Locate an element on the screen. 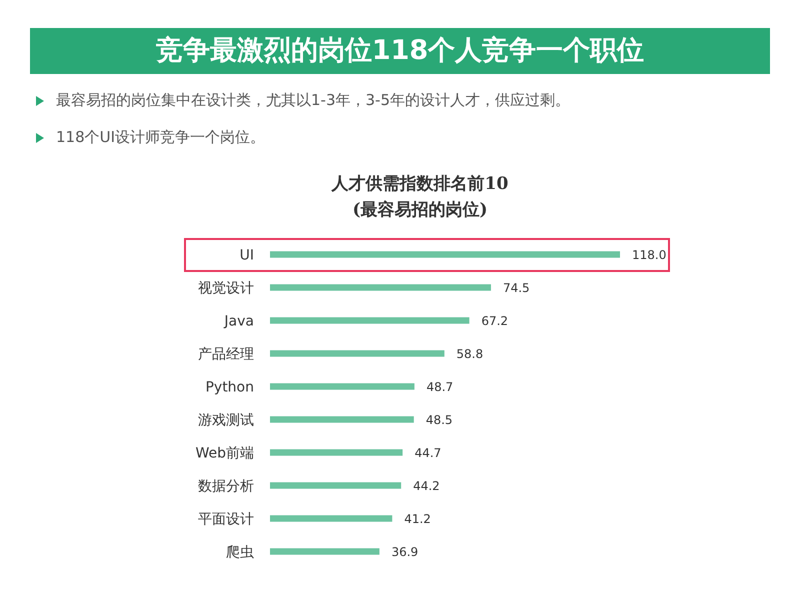 Image resolution: width=800 pixels, height=603 pixels. y-tick-label: 平面设计 is located at coordinates (226, 519).